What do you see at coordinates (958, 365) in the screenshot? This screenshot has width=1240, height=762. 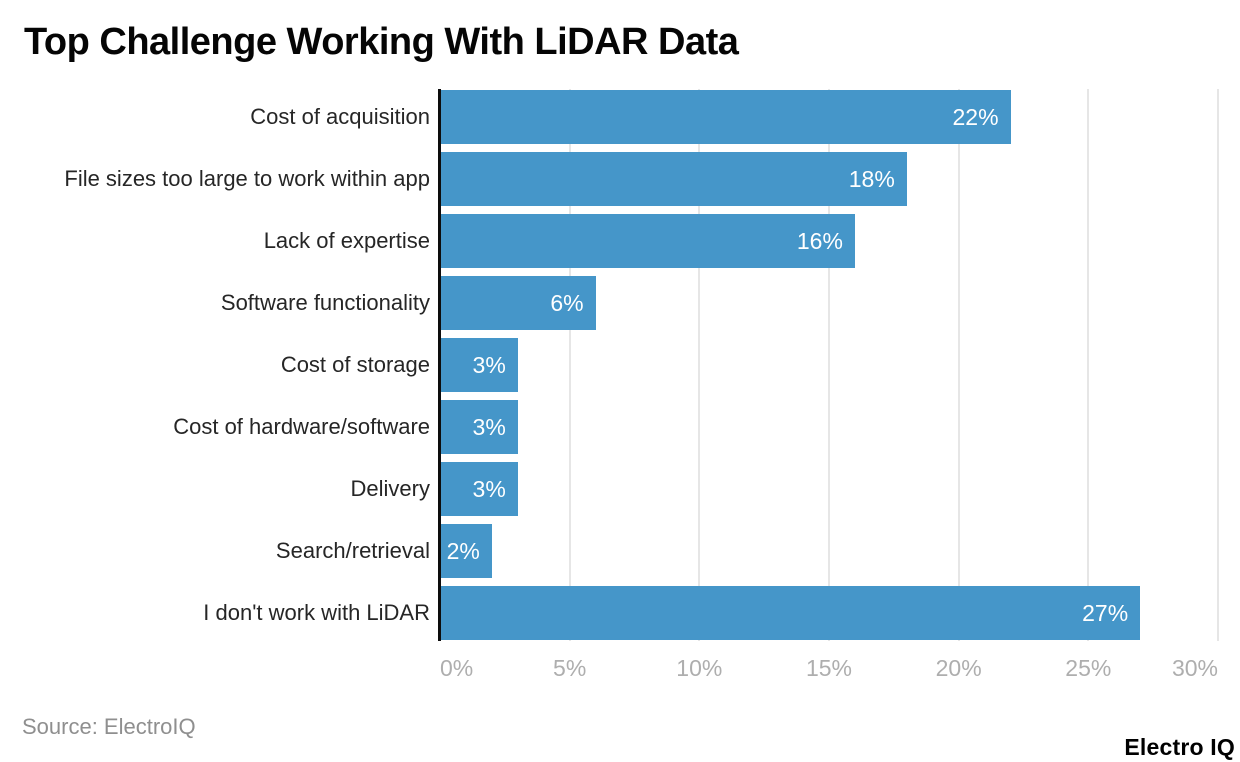 I see `gridline-20%` at bounding box center [958, 365].